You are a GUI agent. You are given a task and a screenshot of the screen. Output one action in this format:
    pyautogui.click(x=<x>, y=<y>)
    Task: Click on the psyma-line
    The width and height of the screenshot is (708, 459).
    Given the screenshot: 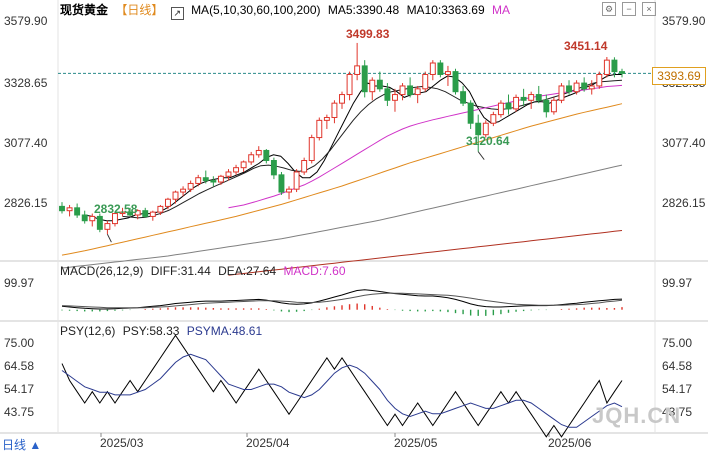 What is the action you would take?
    pyautogui.click(x=342, y=390)
    